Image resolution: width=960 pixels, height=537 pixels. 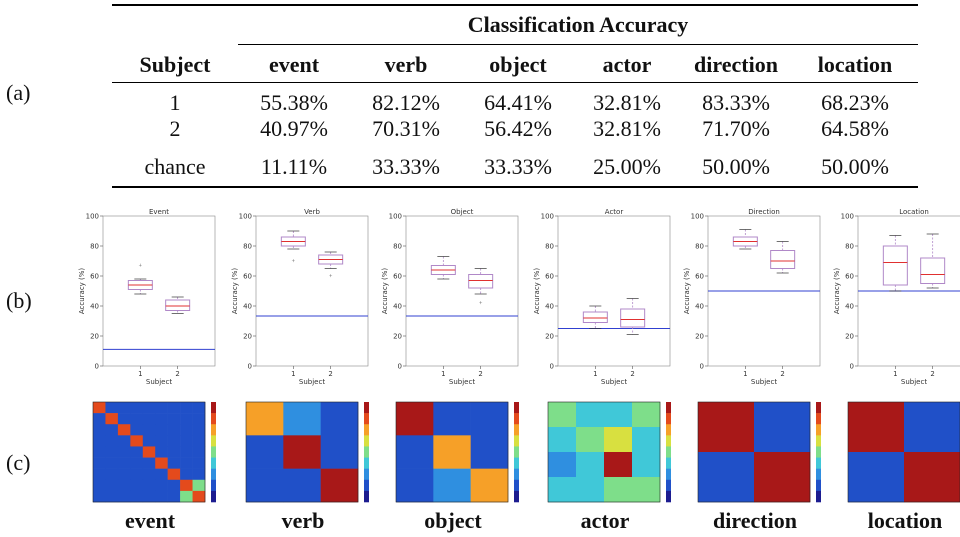 I want to click on confusion-matrix-direction, so click(x=755, y=452).